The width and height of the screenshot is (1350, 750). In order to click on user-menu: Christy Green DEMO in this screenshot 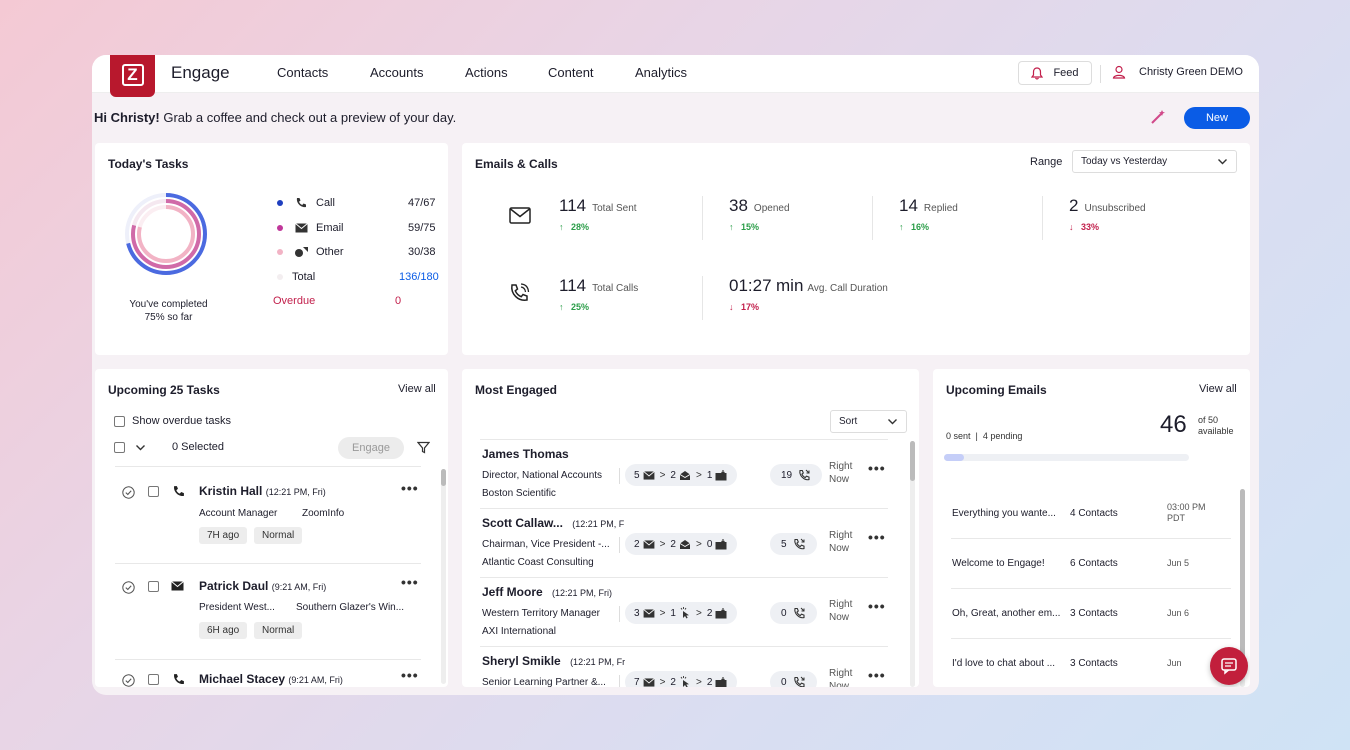, I will do `click(1177, 72)`.